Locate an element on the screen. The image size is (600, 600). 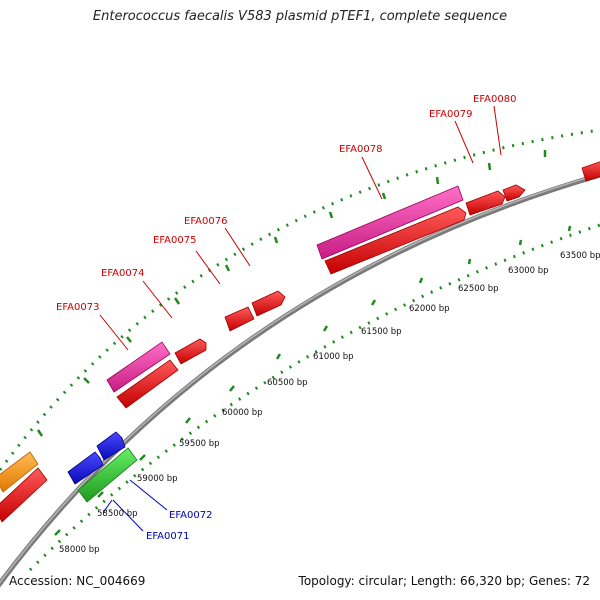
gene-label-efa0079: EFA0079 is located at coordinates (450, 114).